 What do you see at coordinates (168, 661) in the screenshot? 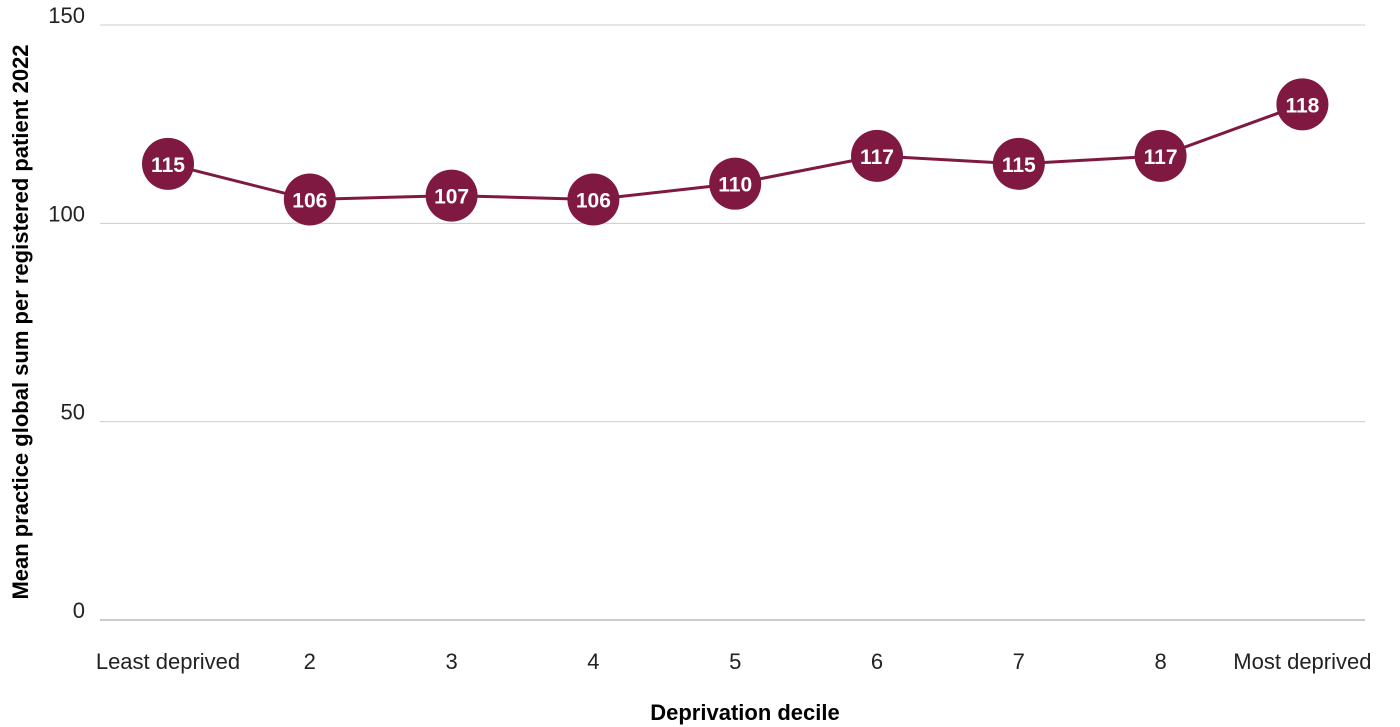
I see `x-tick-label: Least deprived` at bounding box center [168, 661].